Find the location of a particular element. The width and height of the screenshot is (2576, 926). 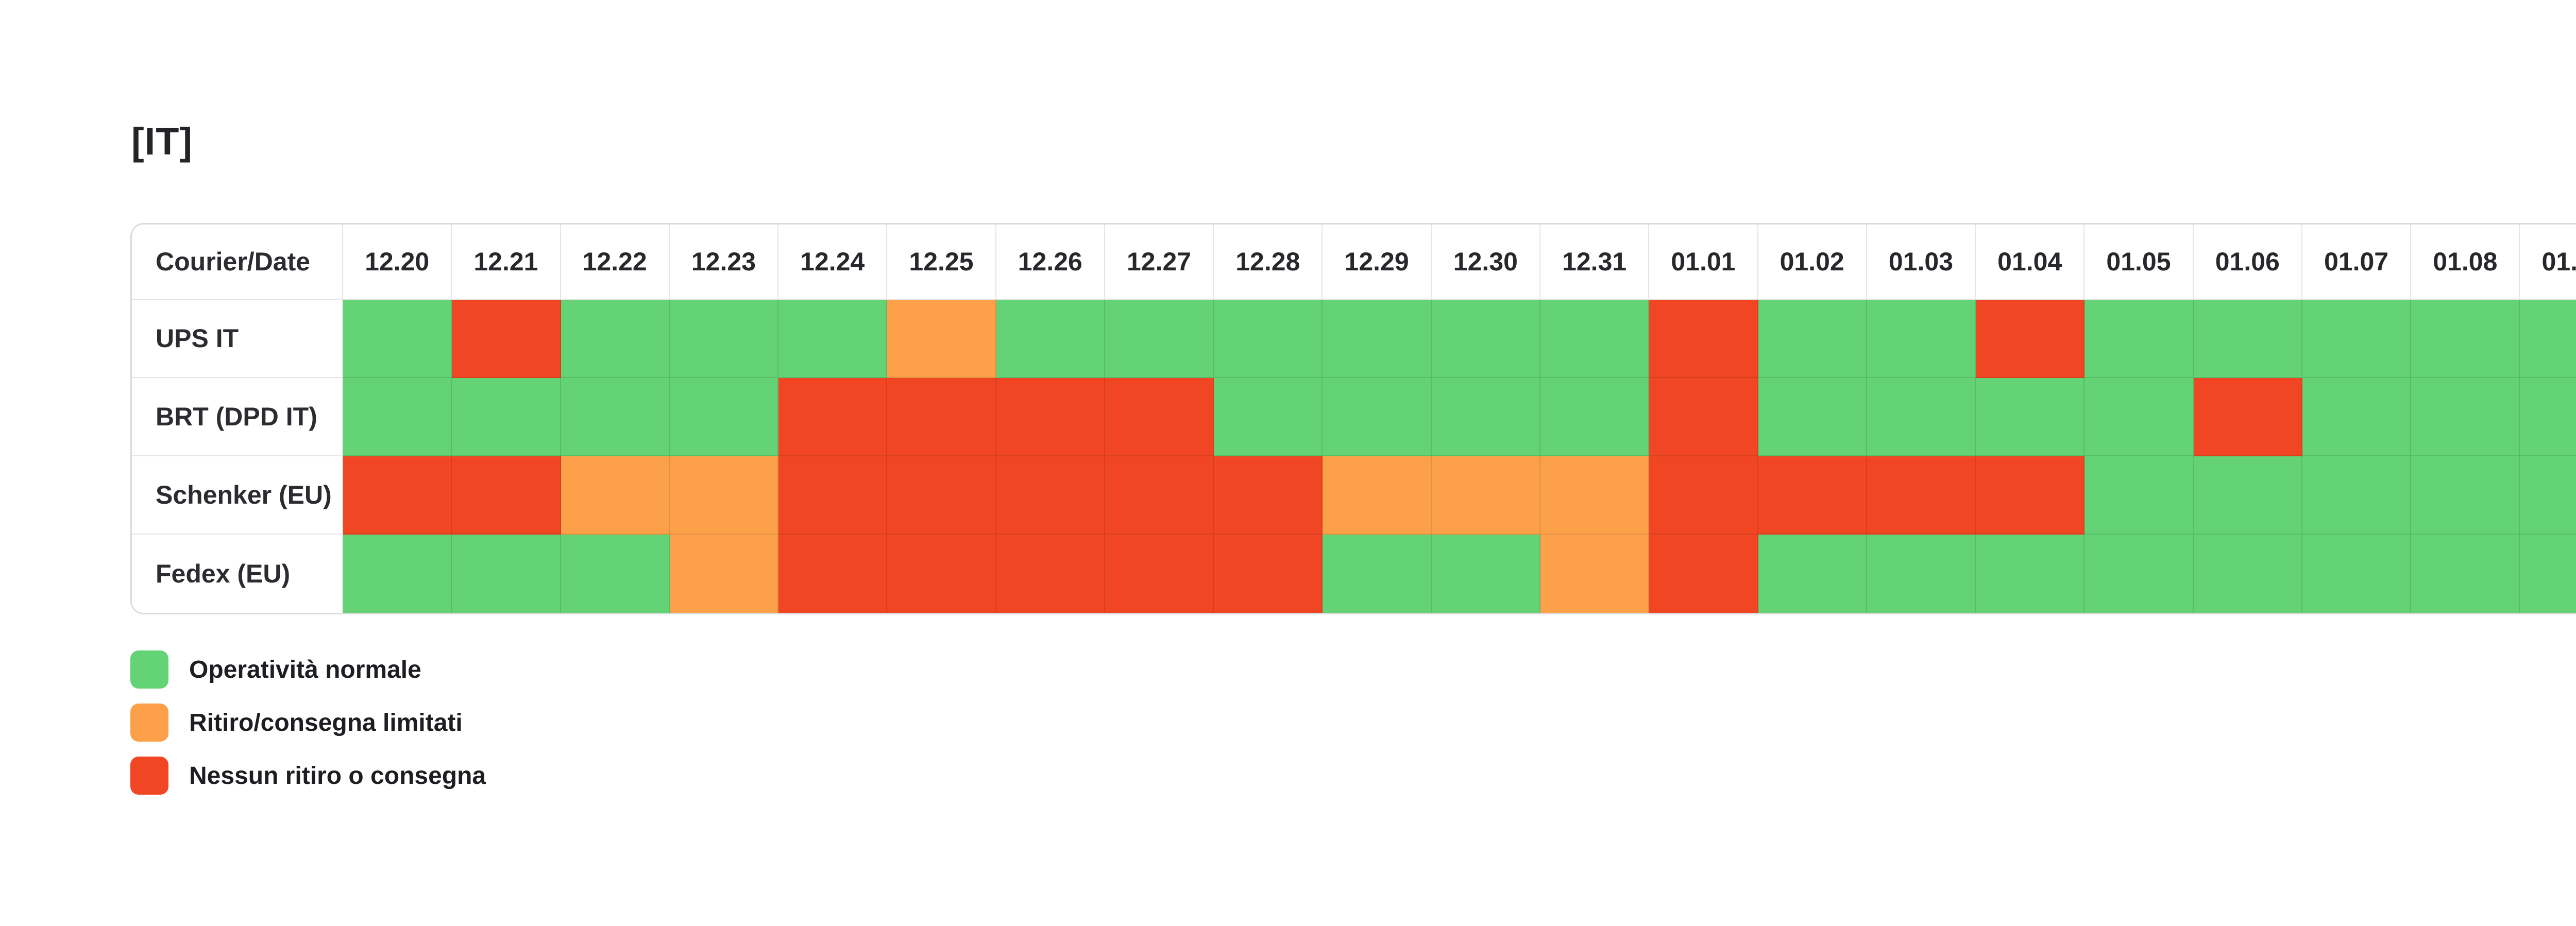

date-header-cell: 01.06 is located at coordinates (2247, 262).